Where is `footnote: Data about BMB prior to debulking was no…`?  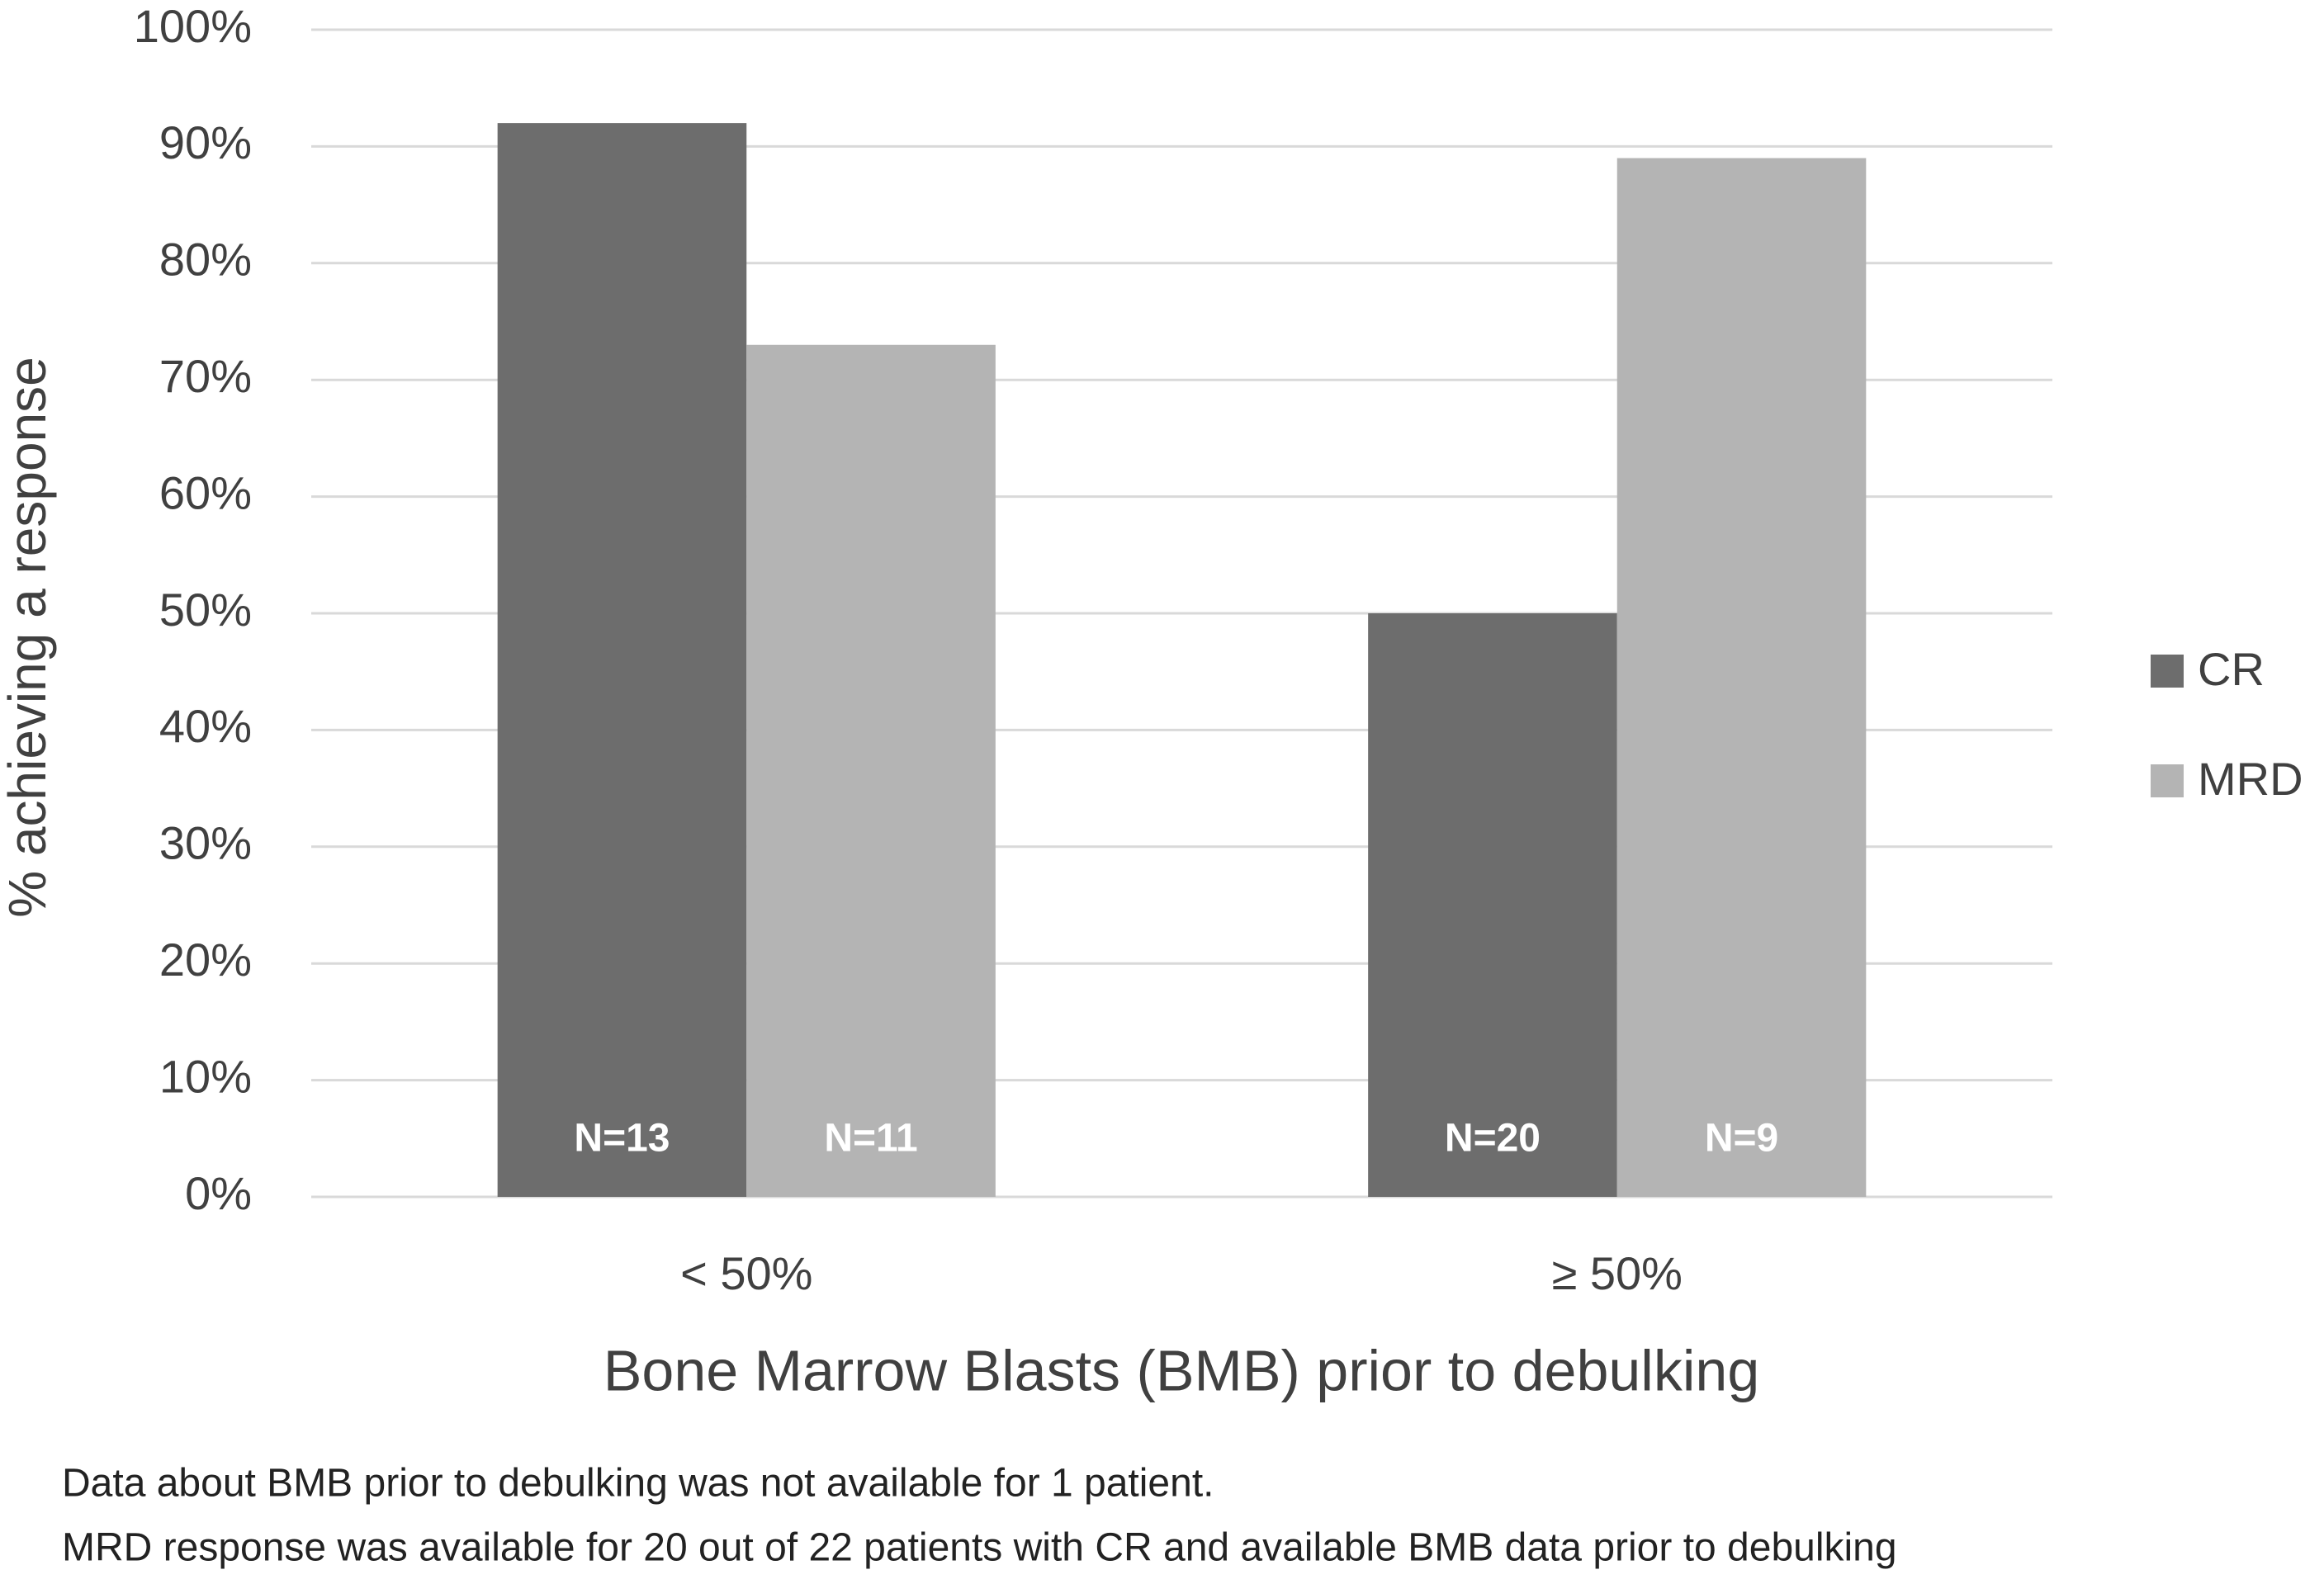 footnote: Data about BMB prior to debulking was no… is located at coordinates (638, 1484).